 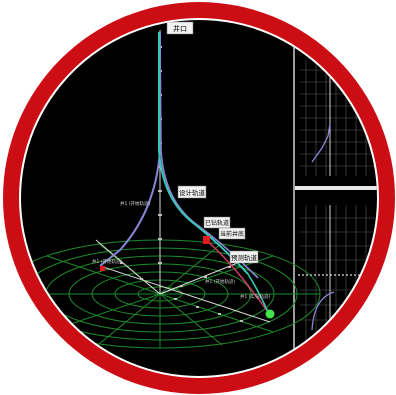 I want to click on label-current: 当前井底, so click(x=232, y=233).